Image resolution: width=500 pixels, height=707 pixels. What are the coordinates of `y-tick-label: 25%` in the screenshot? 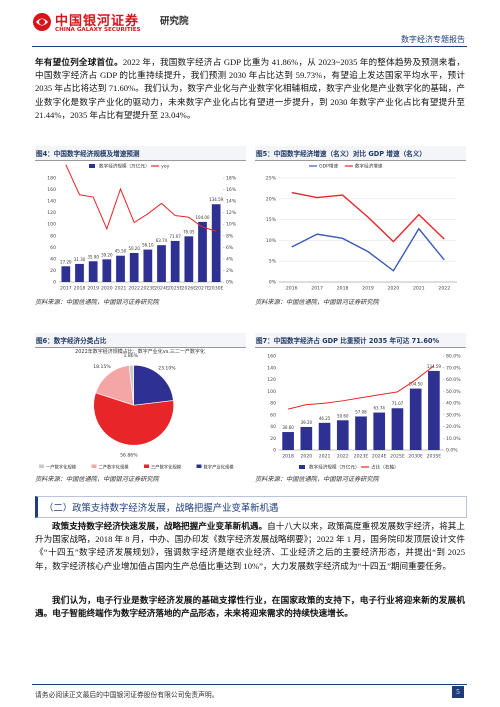 It's located at (271, 179).